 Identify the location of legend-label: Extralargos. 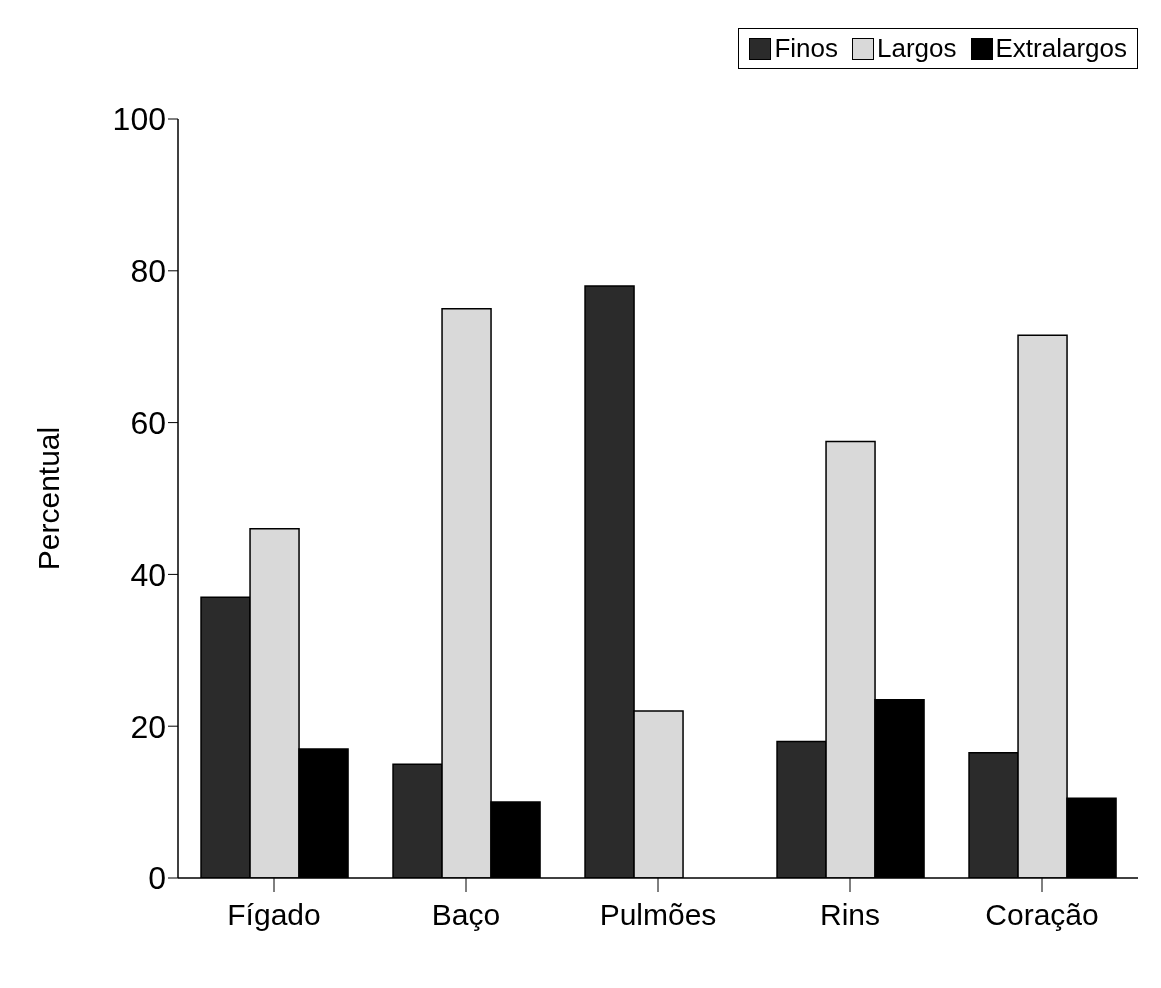
(1060, 48).